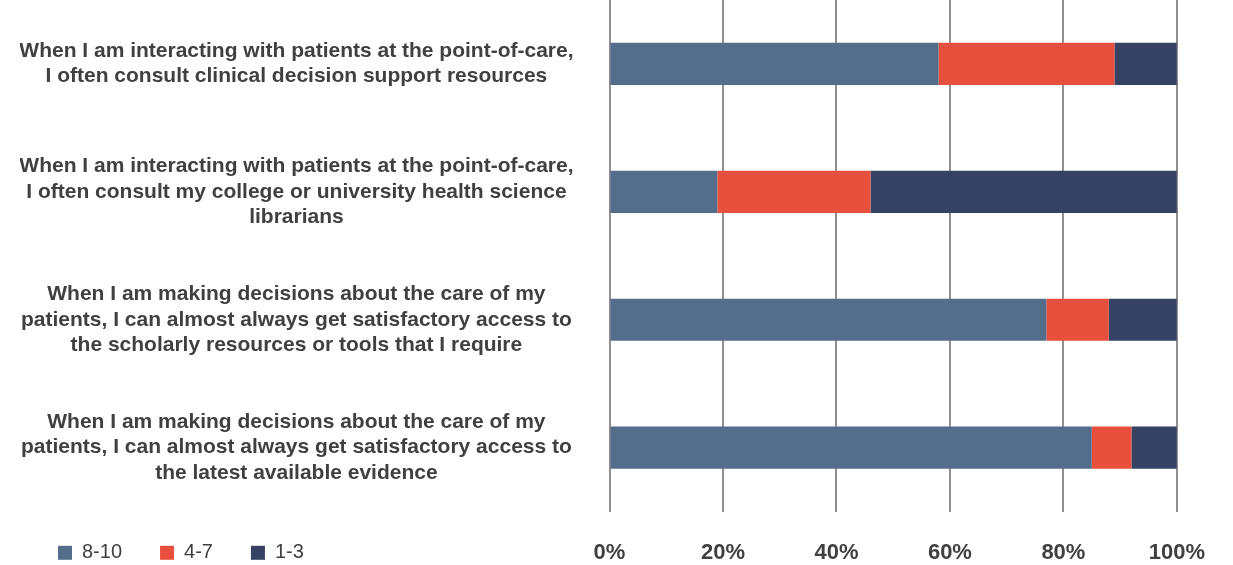 The width and height of the screenshot is (1233, 565). What do you see at coordinates (949, 551) in the screenshot?
I see `x-tick-label: 60%` at bounding box center [949, 551].